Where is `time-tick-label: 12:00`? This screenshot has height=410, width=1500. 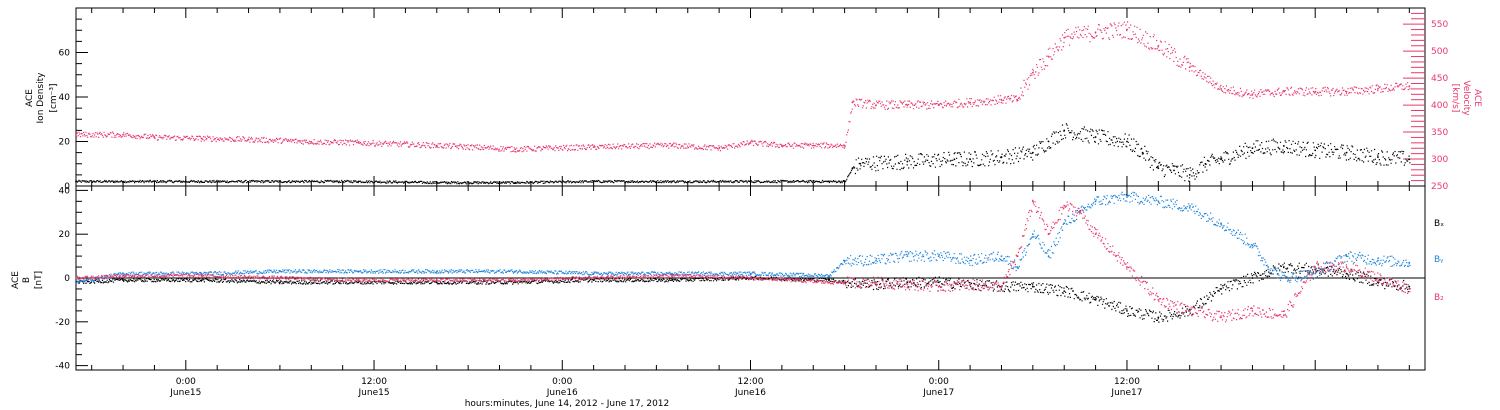 time-tick-label: 12:00 is located at coordinates (1127, 382).